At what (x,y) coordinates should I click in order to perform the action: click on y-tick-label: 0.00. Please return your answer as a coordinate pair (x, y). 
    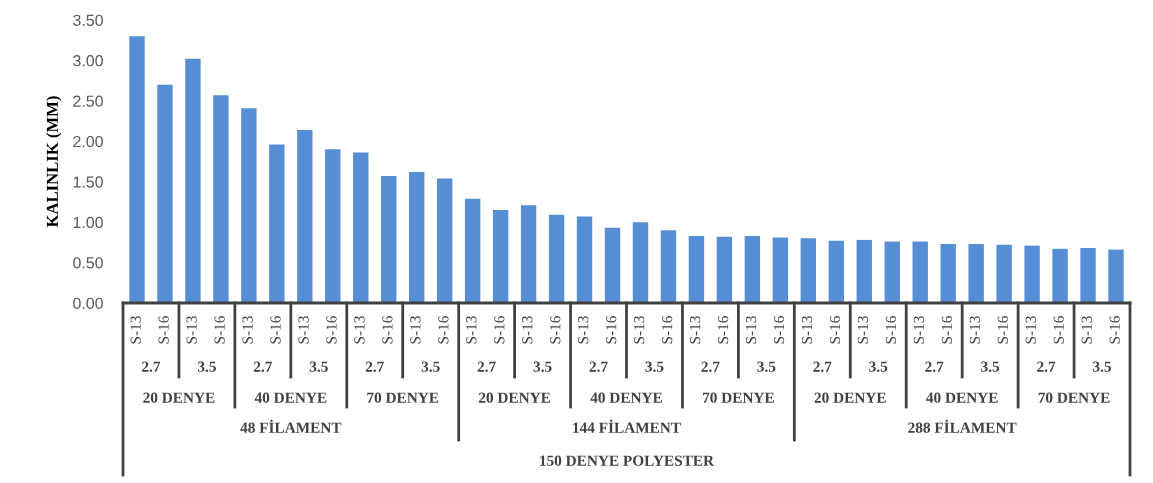
    Looking at the image, I should click on (88, 303).